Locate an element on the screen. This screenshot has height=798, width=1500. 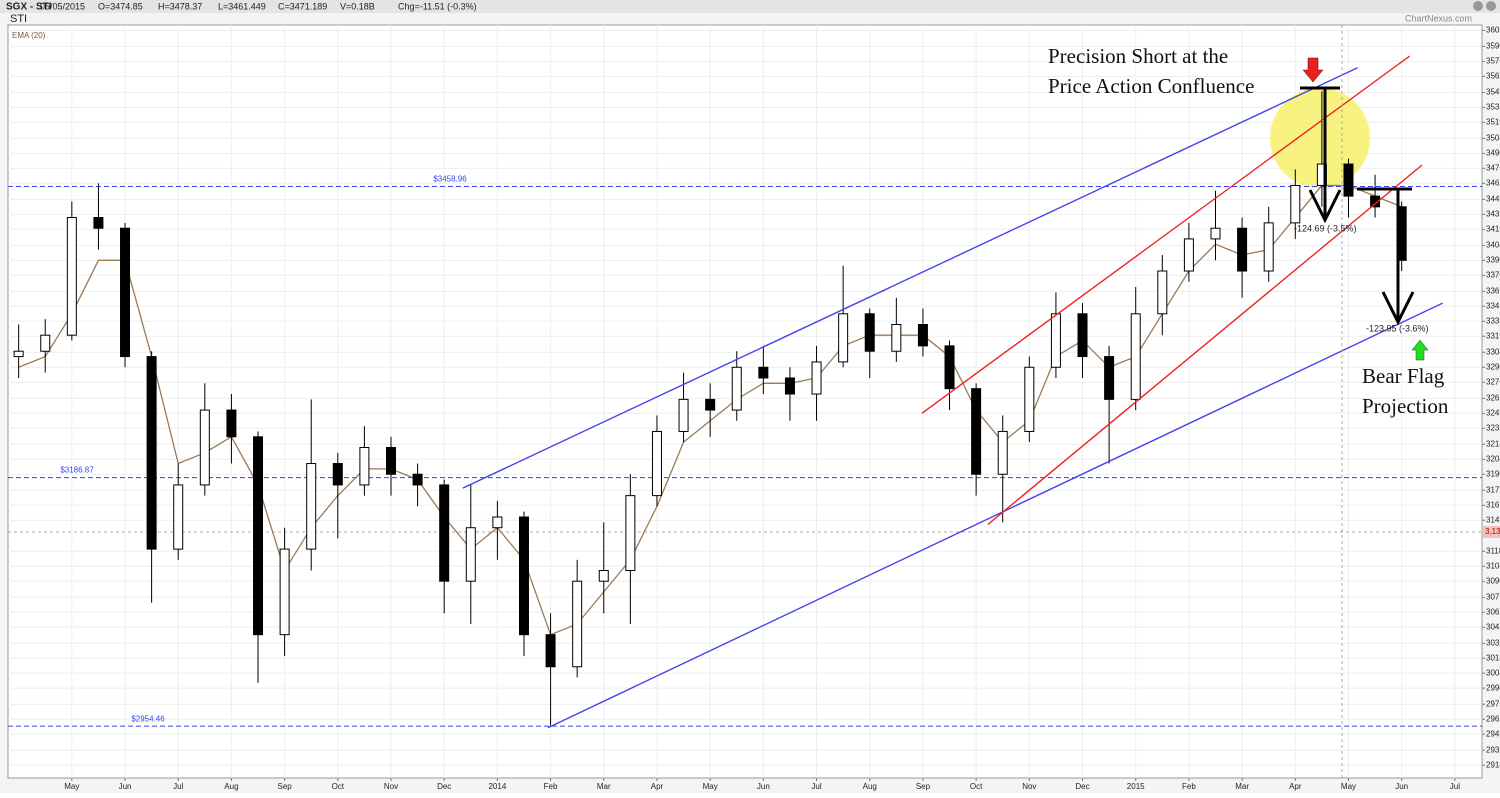
y-tick-label: 2961 is located at coordinates (1493, 718).